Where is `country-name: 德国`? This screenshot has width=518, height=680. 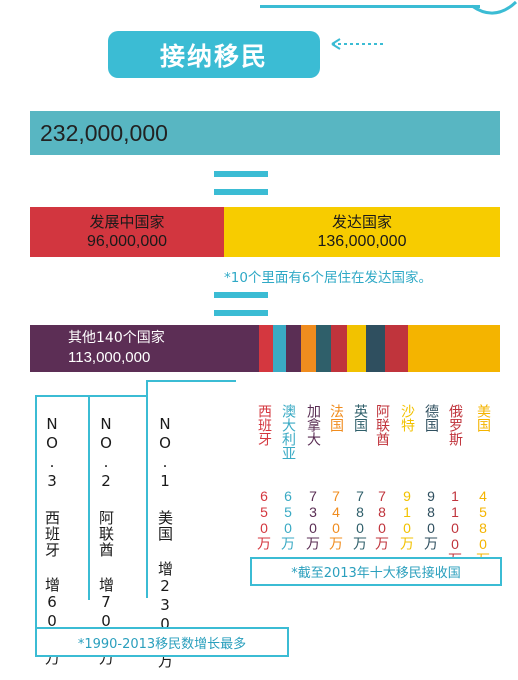 country-name: 德国 is located at coordinates (431, 418).